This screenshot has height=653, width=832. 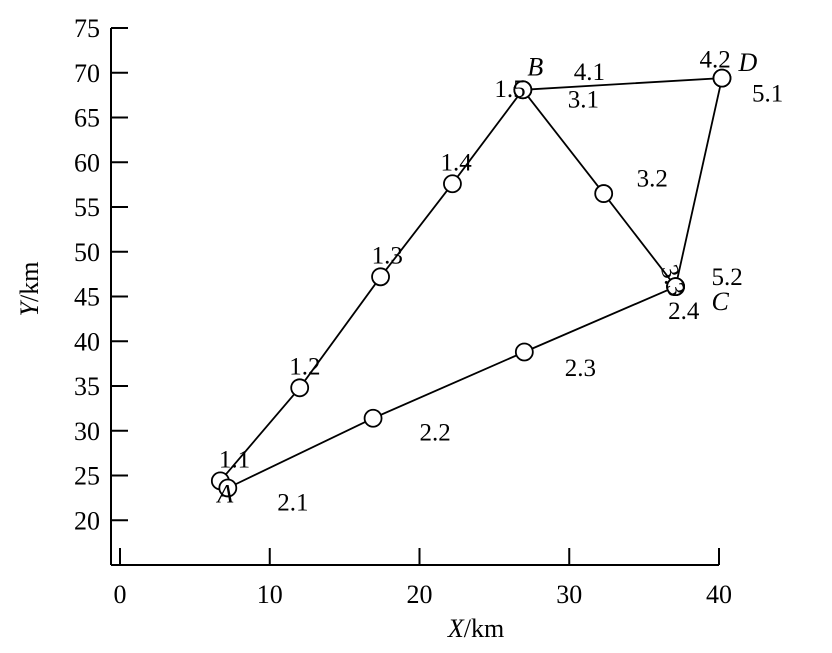 I want to click on station-label: 2.4, so click(x=684, y=311).